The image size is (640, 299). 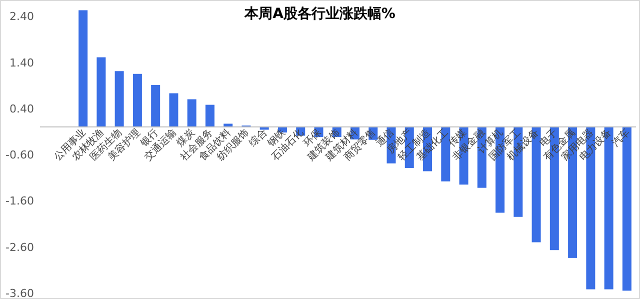 I want to click on y-tick-label: 0.40, so click(x=22, y=109).